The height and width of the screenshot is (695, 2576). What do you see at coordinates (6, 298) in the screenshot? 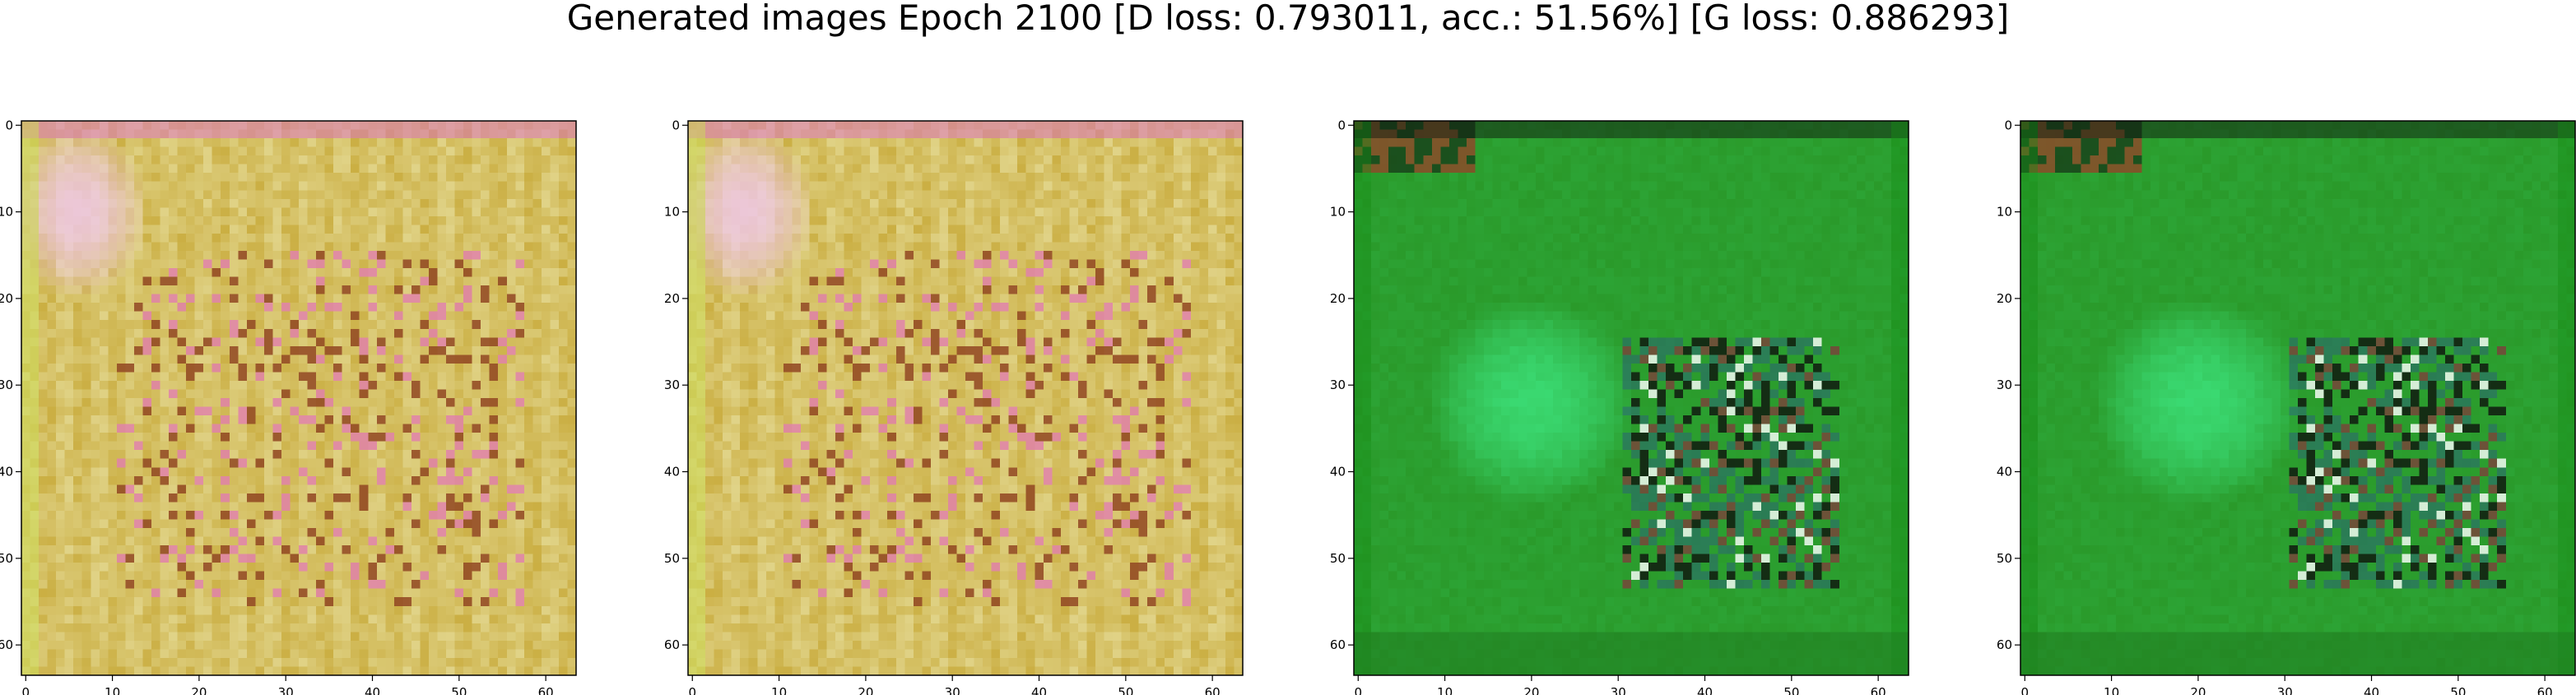
I see `y-tick-label: 20` at bounding box center [6, 298].